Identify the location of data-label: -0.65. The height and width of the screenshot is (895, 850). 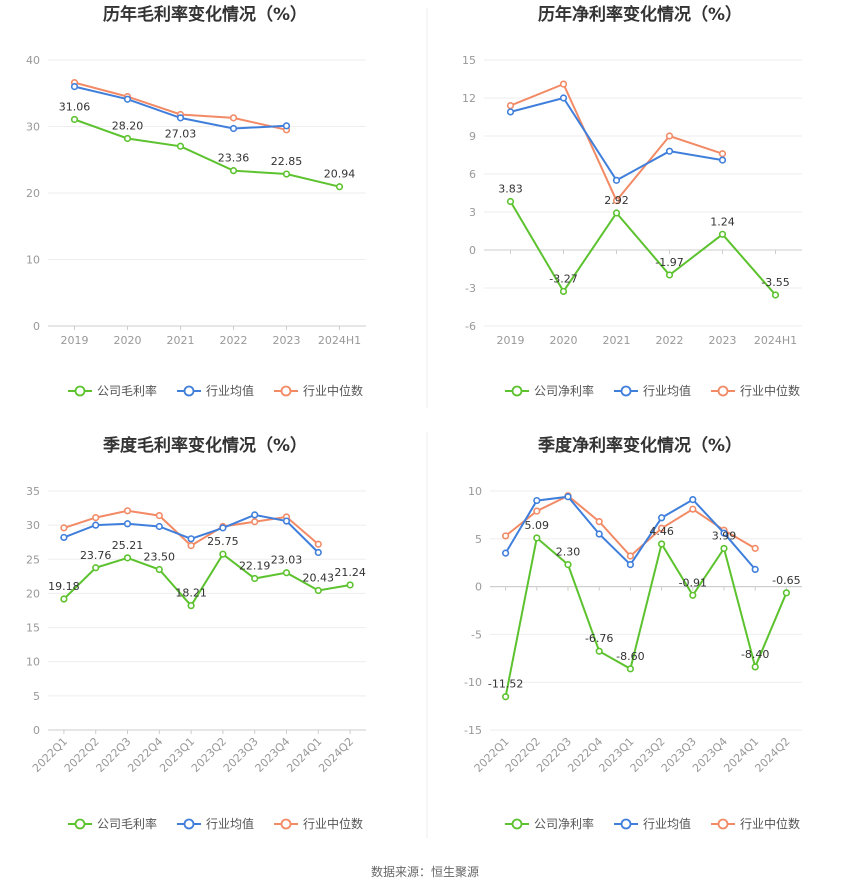
(786, 580).